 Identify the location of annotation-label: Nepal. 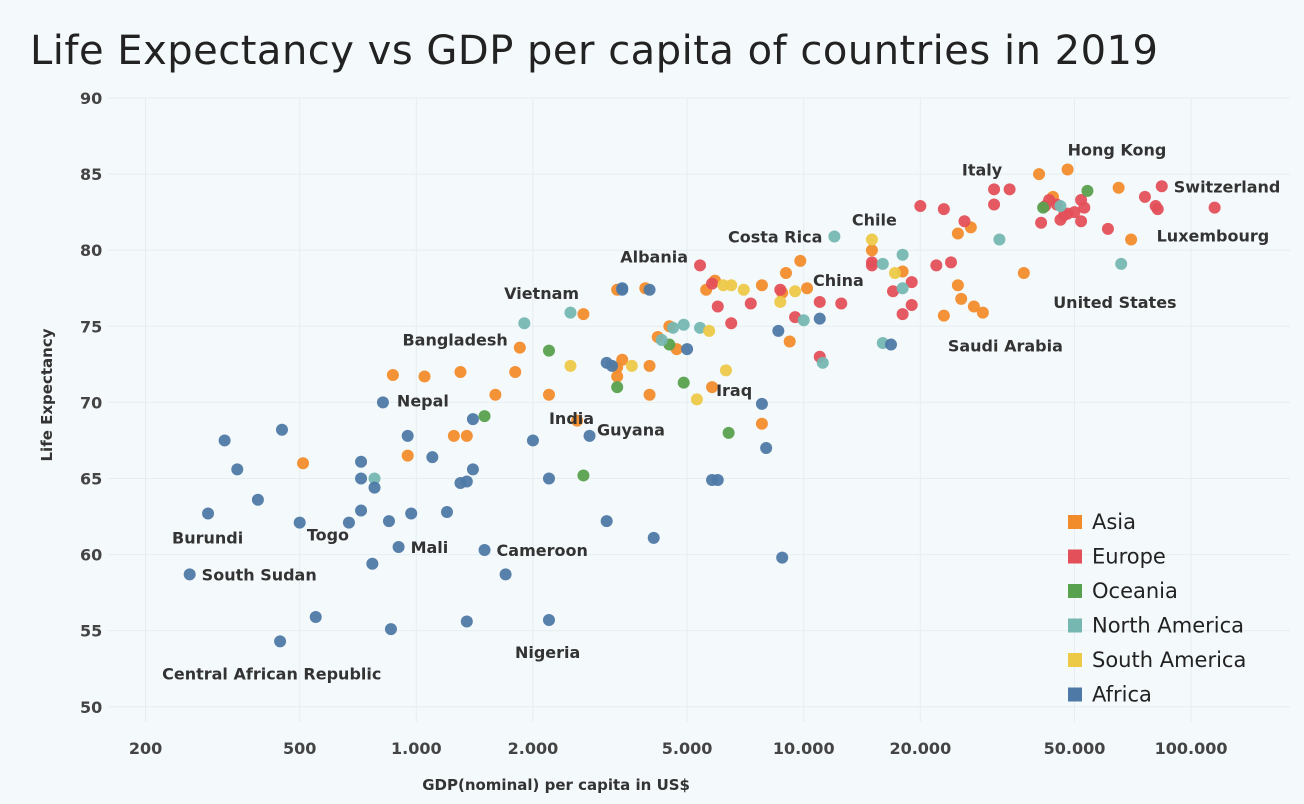
(423, 400).